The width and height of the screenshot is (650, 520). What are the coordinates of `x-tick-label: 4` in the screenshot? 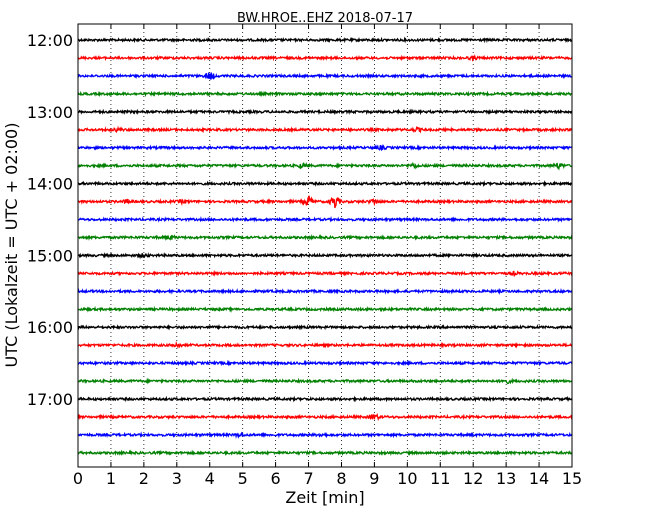 It's located at (210, 478).